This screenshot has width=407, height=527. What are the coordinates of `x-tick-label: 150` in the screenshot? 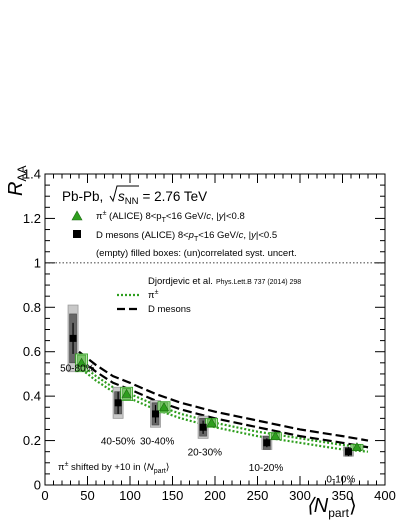 It's located at (173, 495).